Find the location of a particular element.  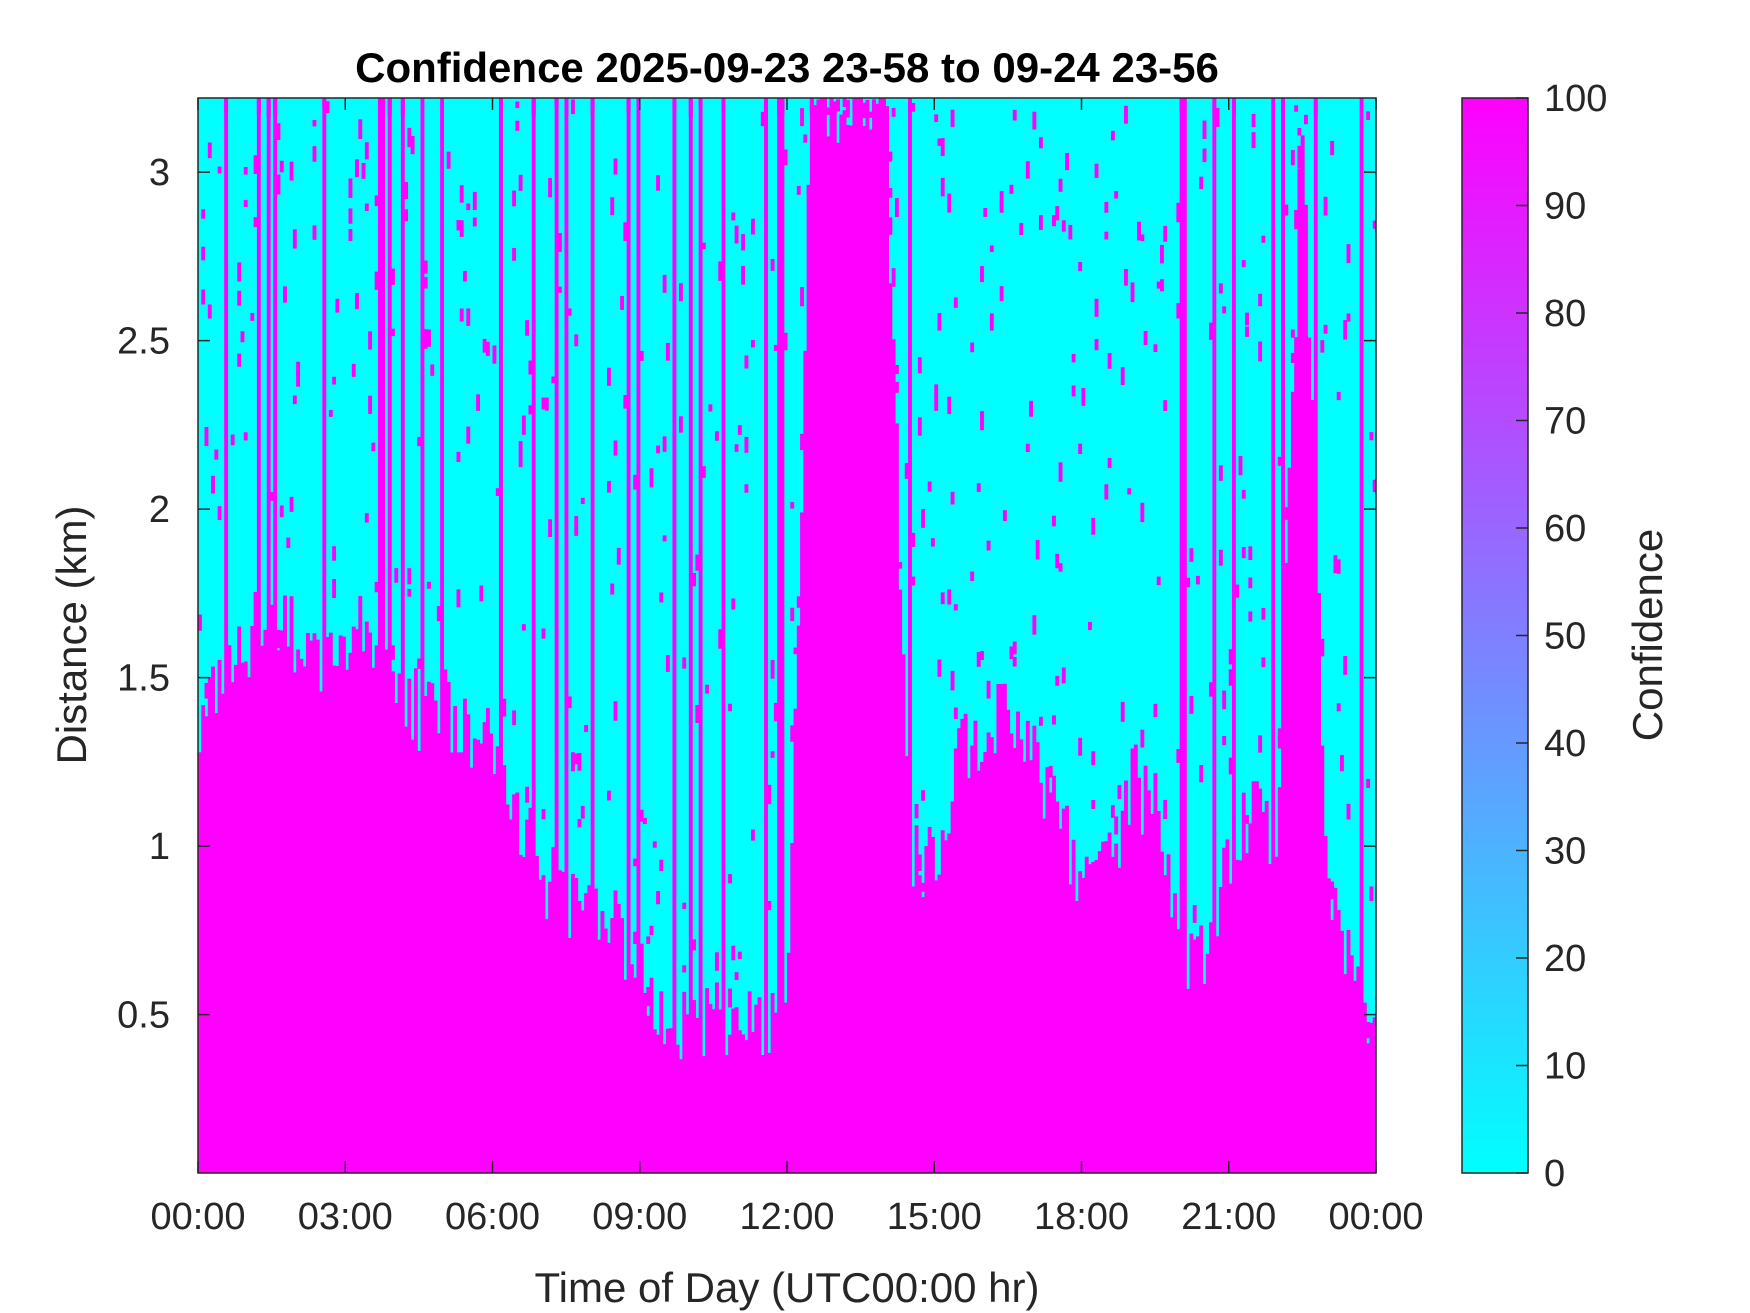

colorbar-tick-label: 40 is located at coordinates (1565, 744).